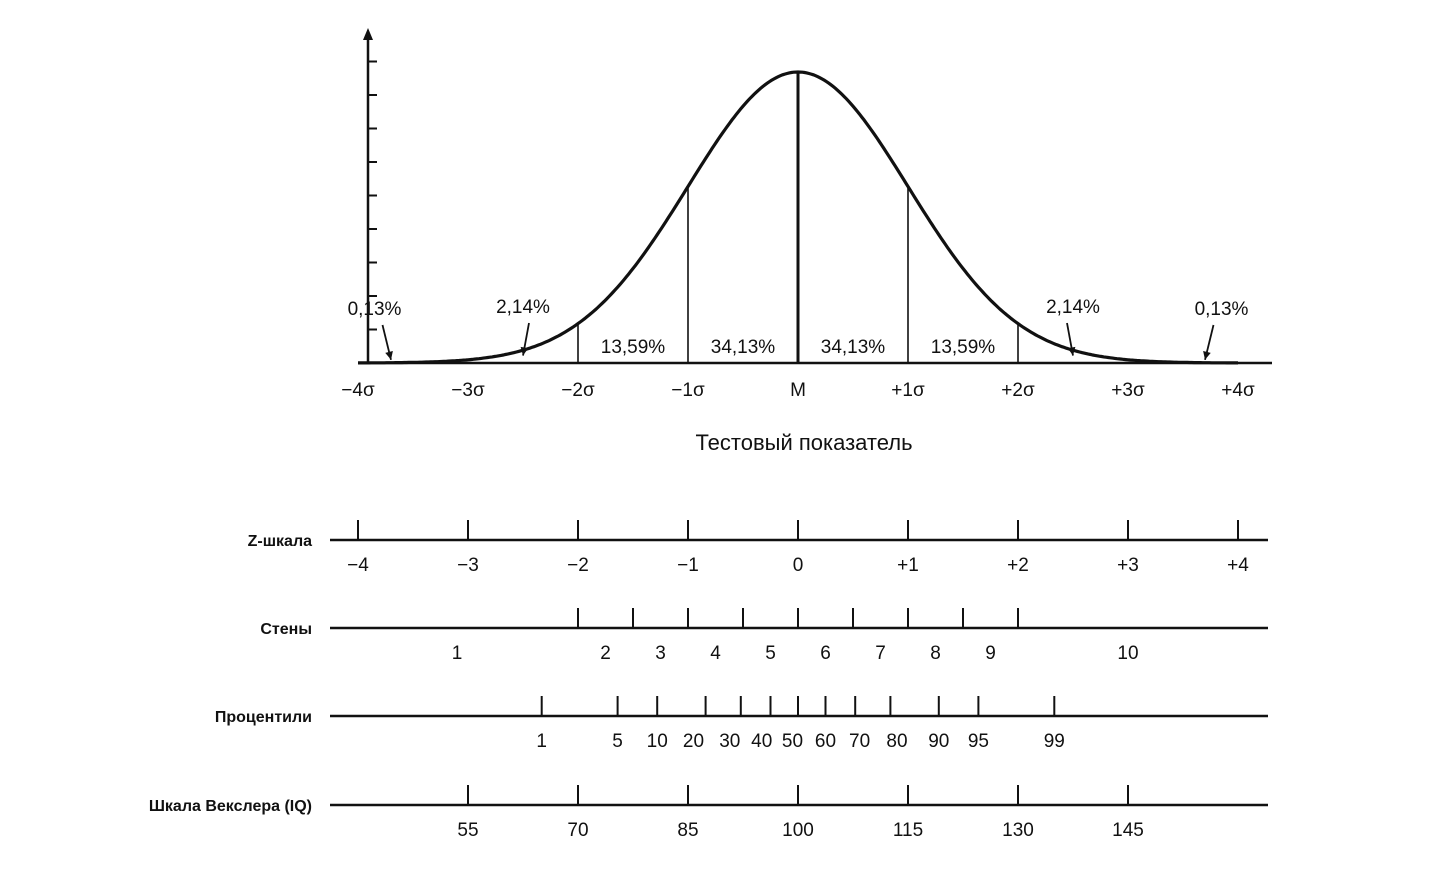 Image resolution: width=1429 pixels, height=884 pixels. I want to click on scale-name: Процентили, so click(263, 717).